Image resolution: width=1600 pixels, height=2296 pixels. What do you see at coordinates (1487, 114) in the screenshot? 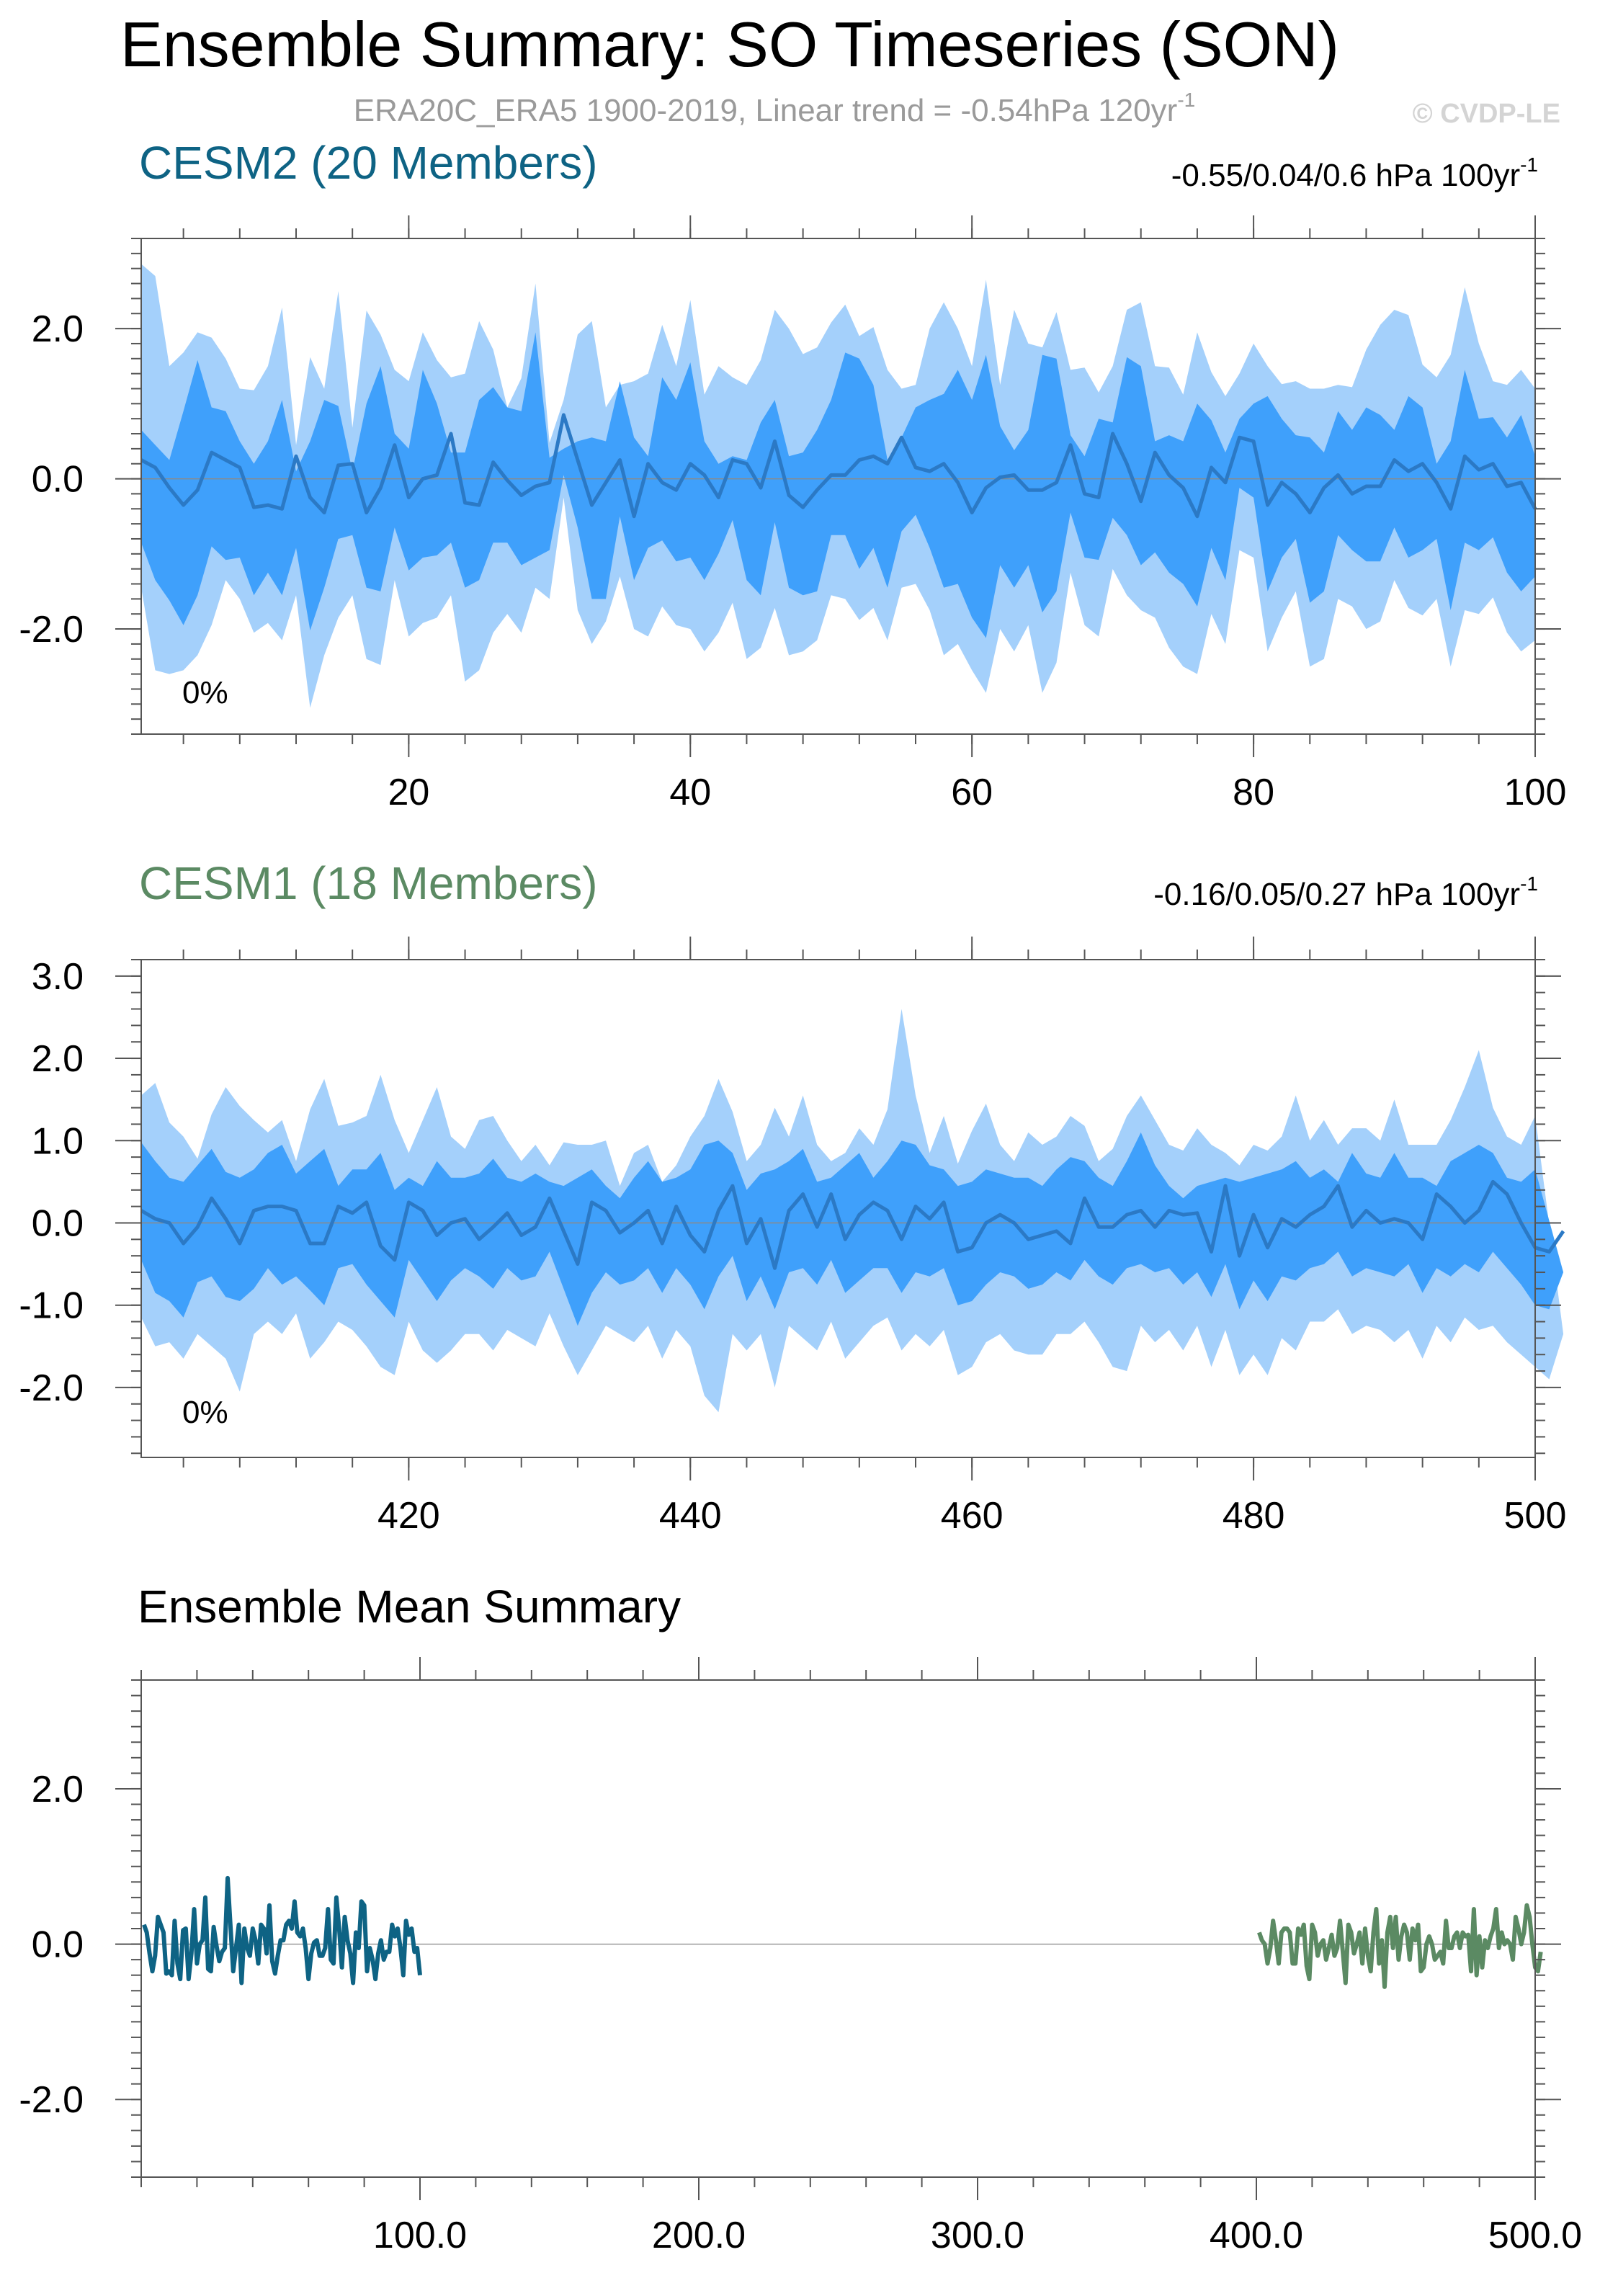
I see `copyright-text: © CVDP-LE` at bounding box center [1487, 114].